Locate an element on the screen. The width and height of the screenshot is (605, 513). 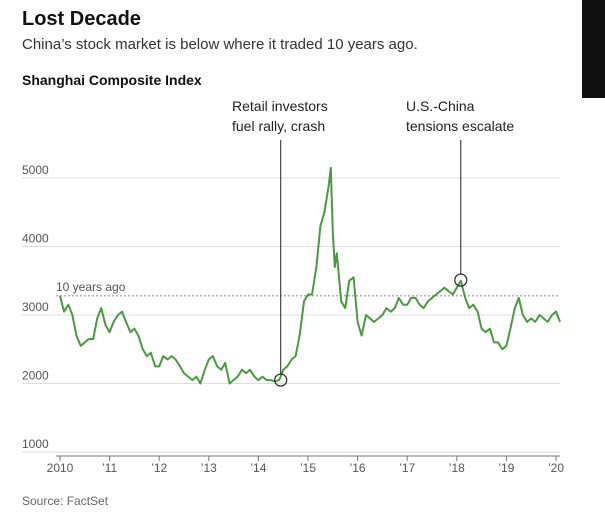
annotation-label: fuel rally, crash is located at coordinates (278, 126).